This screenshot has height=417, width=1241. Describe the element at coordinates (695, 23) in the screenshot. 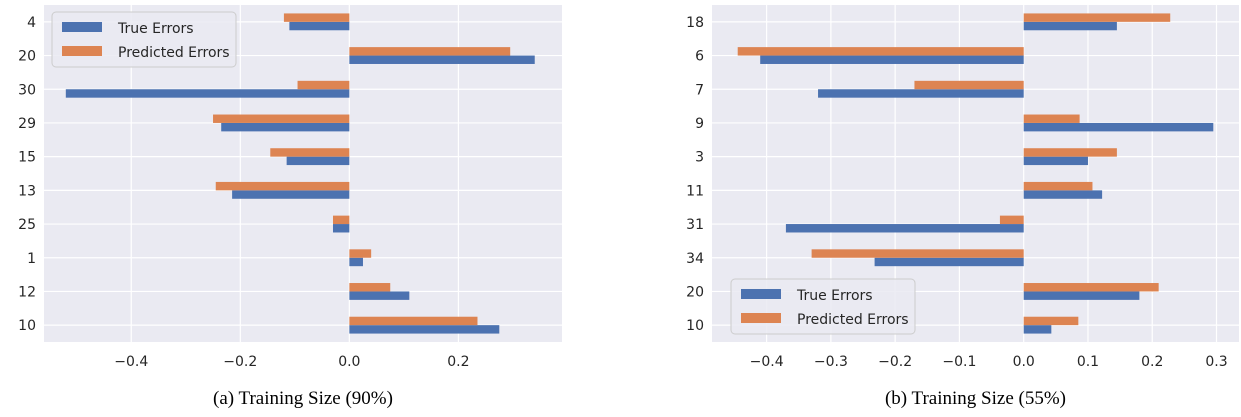

I see `y-tick-label: 18` at that location.